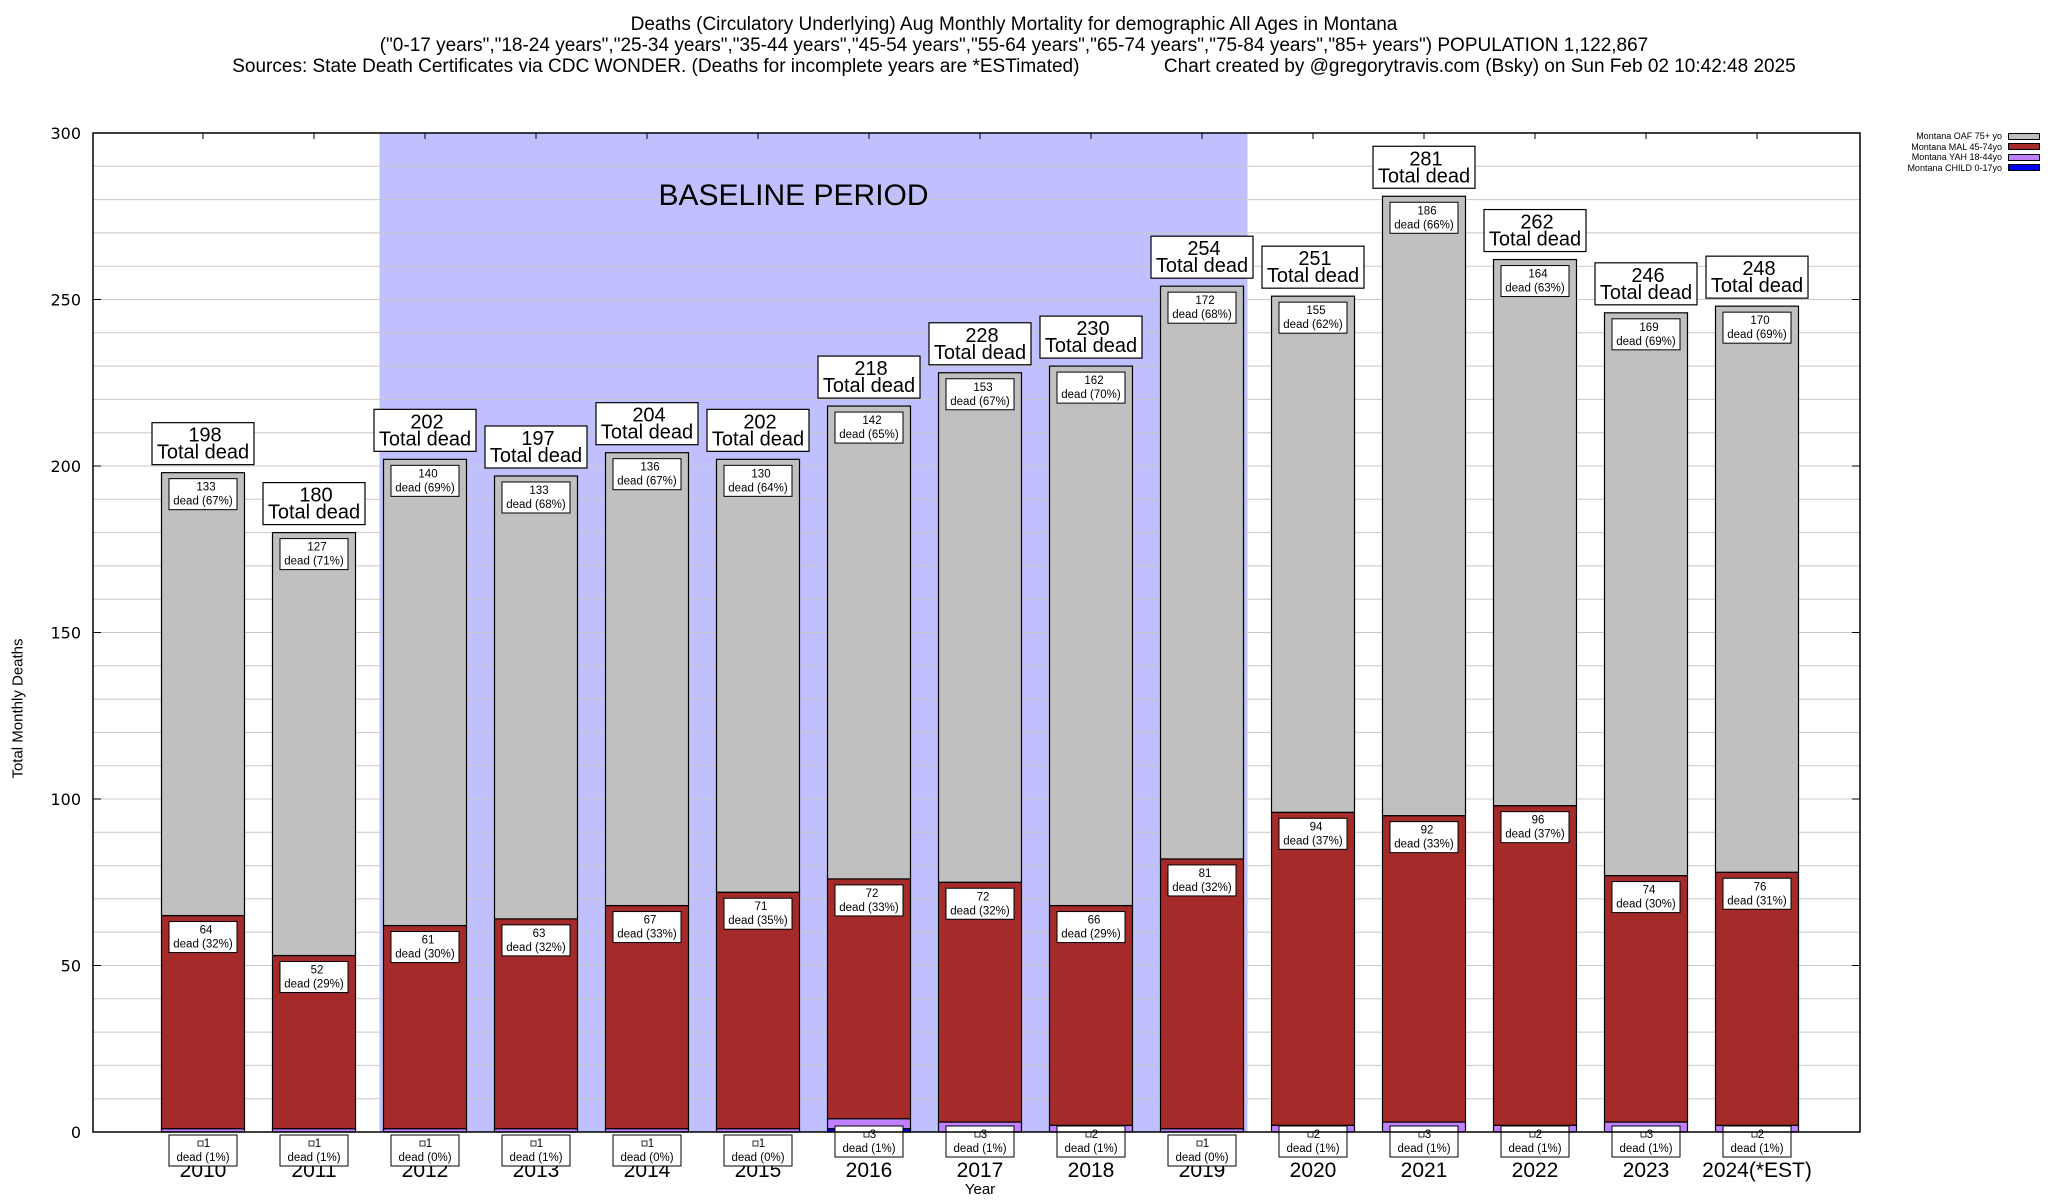 Image resolution: width=2048 pixels, height=1200 pixels. Describe the element at coordinates (1424, 845) in the screenshot. I see `mal-pct-label: dead (33%)` at that location.